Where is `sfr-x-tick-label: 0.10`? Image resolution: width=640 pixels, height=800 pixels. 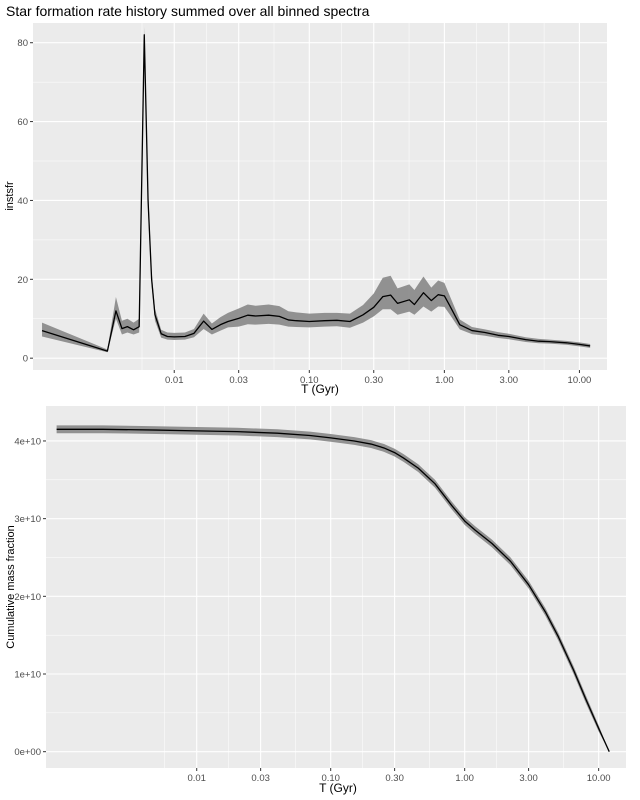 sfr-x-tick-label: 0.10 is located at coordinates (309, 380).